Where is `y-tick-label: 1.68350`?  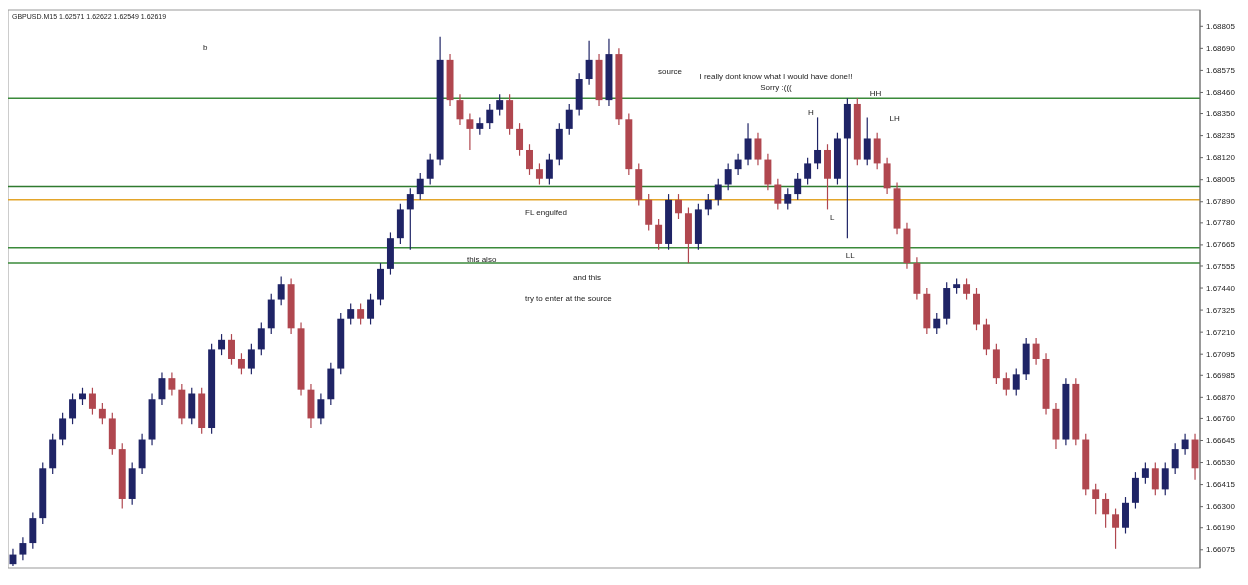 y-tick-label: 1.68350 is located at coordinates (1221, 114).